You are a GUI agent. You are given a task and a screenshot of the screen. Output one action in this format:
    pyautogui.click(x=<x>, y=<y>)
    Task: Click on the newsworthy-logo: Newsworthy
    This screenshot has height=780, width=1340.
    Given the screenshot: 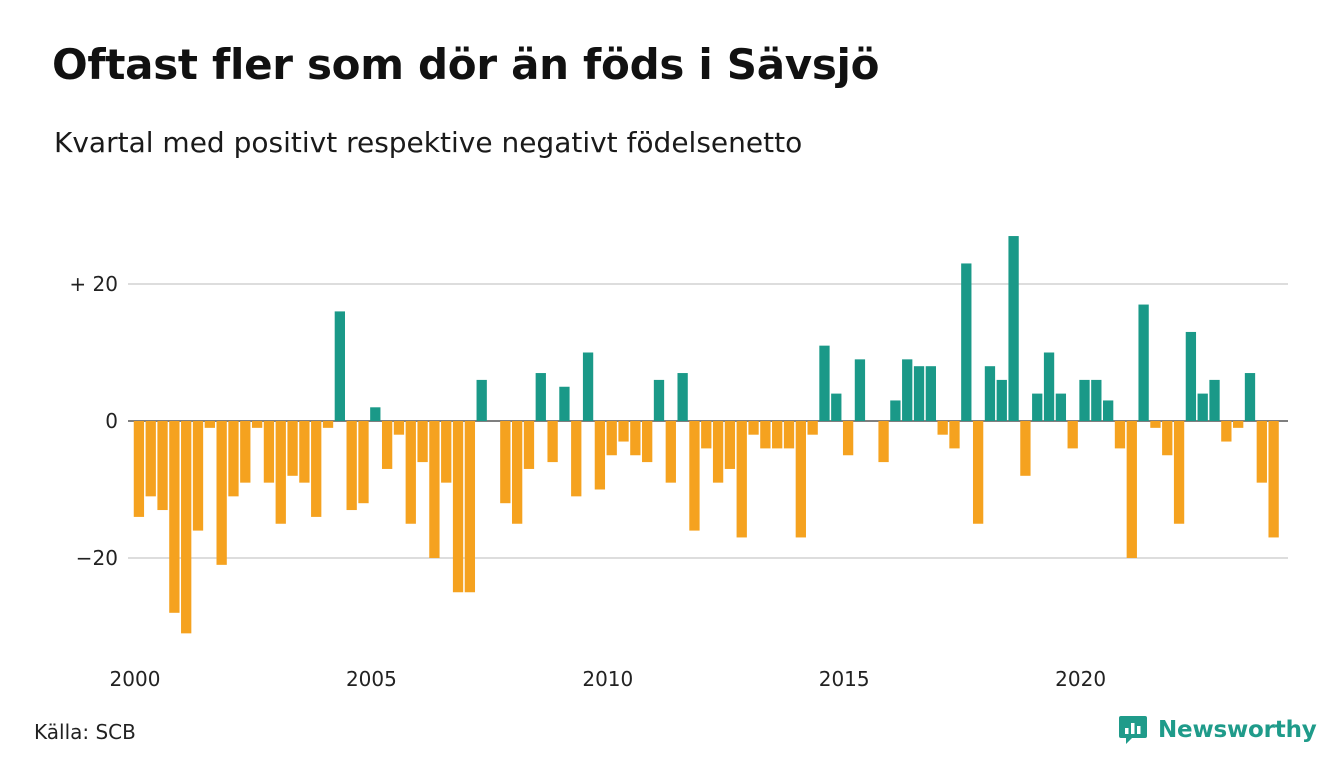 What is the action you would take?
    pyautogui.click(x=1217, y=730)
    